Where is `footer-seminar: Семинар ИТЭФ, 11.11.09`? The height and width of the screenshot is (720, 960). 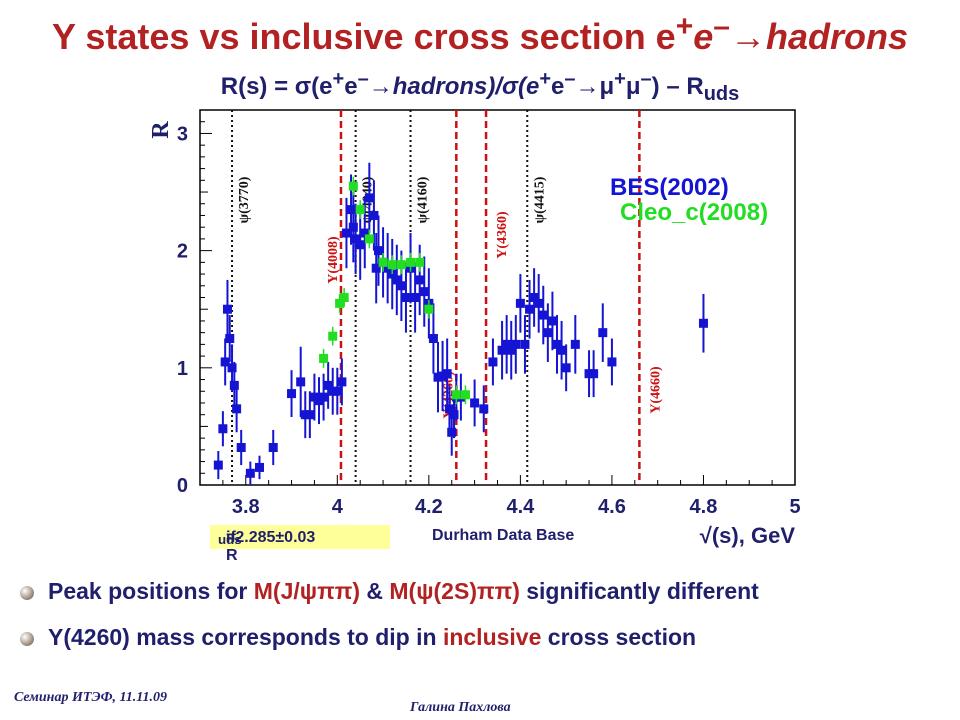 footer-seminar: Семинар ИТЭФ, 11.11.09 is located at coordinates (90, 697).